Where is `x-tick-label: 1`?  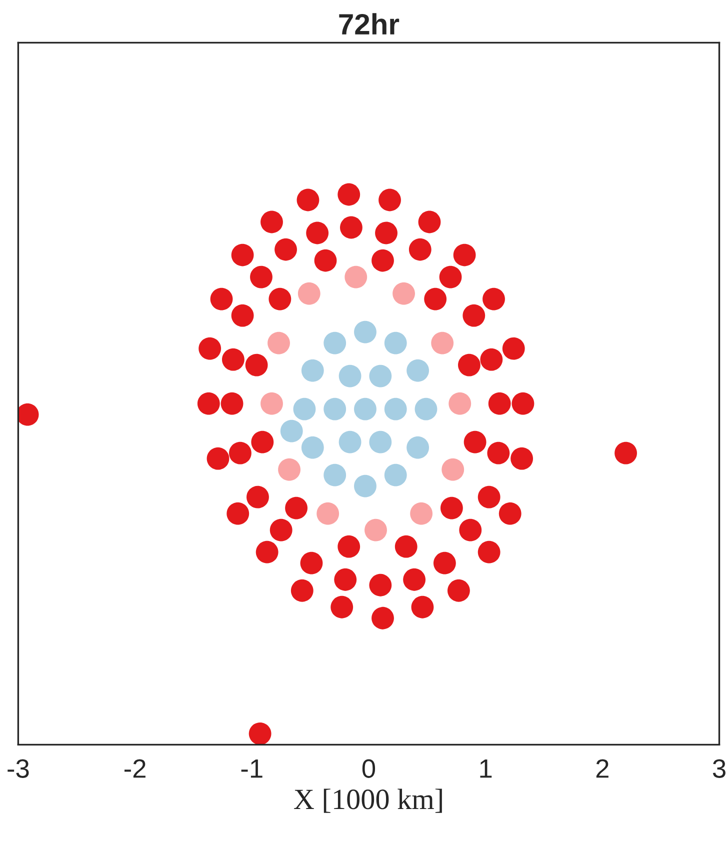
x-tick-label: 1 is located at coordinates (486, 769).